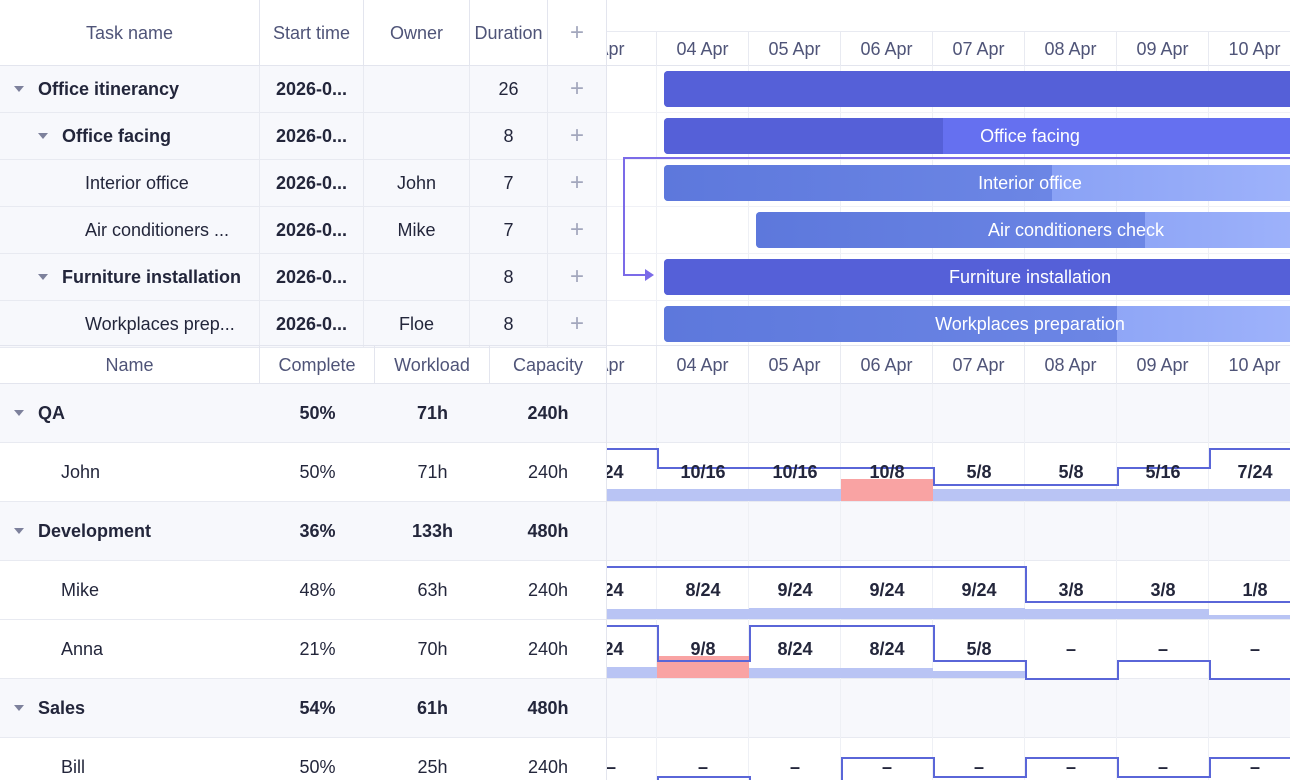 The image size is (1290, 780). What do you see at coordinates (948, 16) in the screenshot?
I see `timescale-month-band` at bounding box center [948, 16].